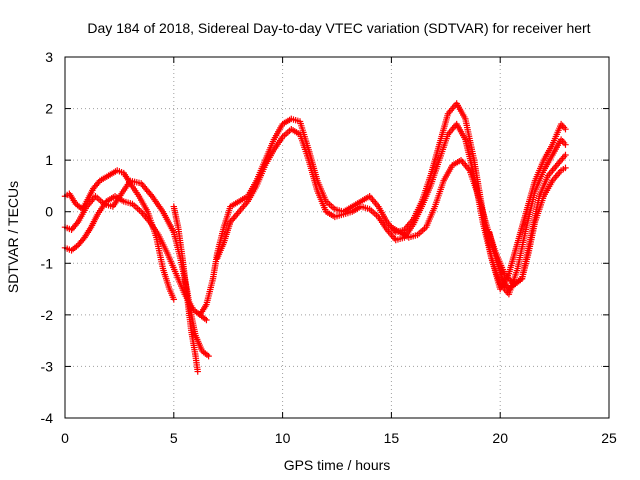 The height and width of the screenshot is (480, 640). What do you see at coordinates (609, 438) in the screenshot?
I see `x-tick-label: 25` at bounding box center [609, 438].